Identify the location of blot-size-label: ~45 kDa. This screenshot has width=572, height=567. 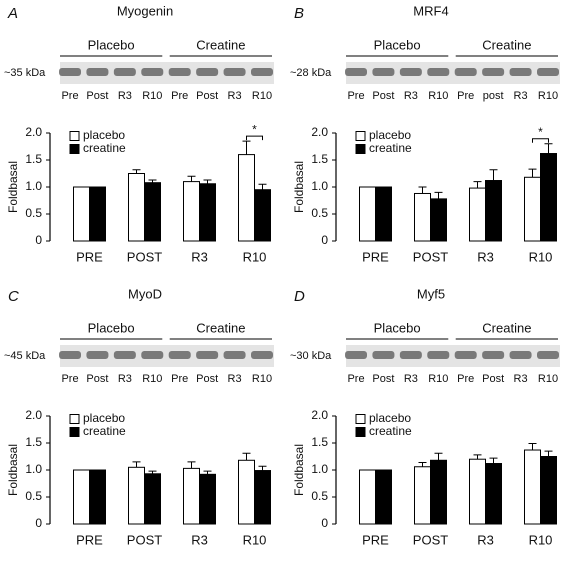
(25, 356).